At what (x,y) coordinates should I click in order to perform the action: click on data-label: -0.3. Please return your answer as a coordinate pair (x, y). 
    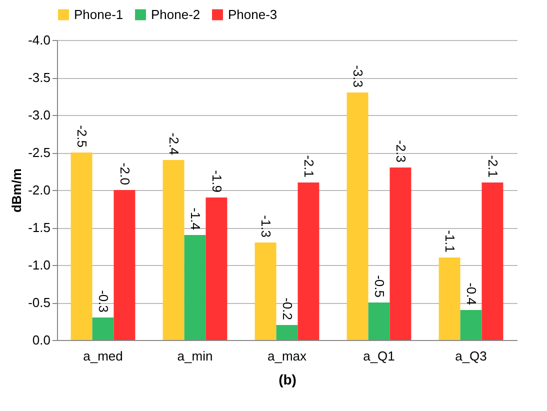
    Looking at the image, I should click on (103, 301).